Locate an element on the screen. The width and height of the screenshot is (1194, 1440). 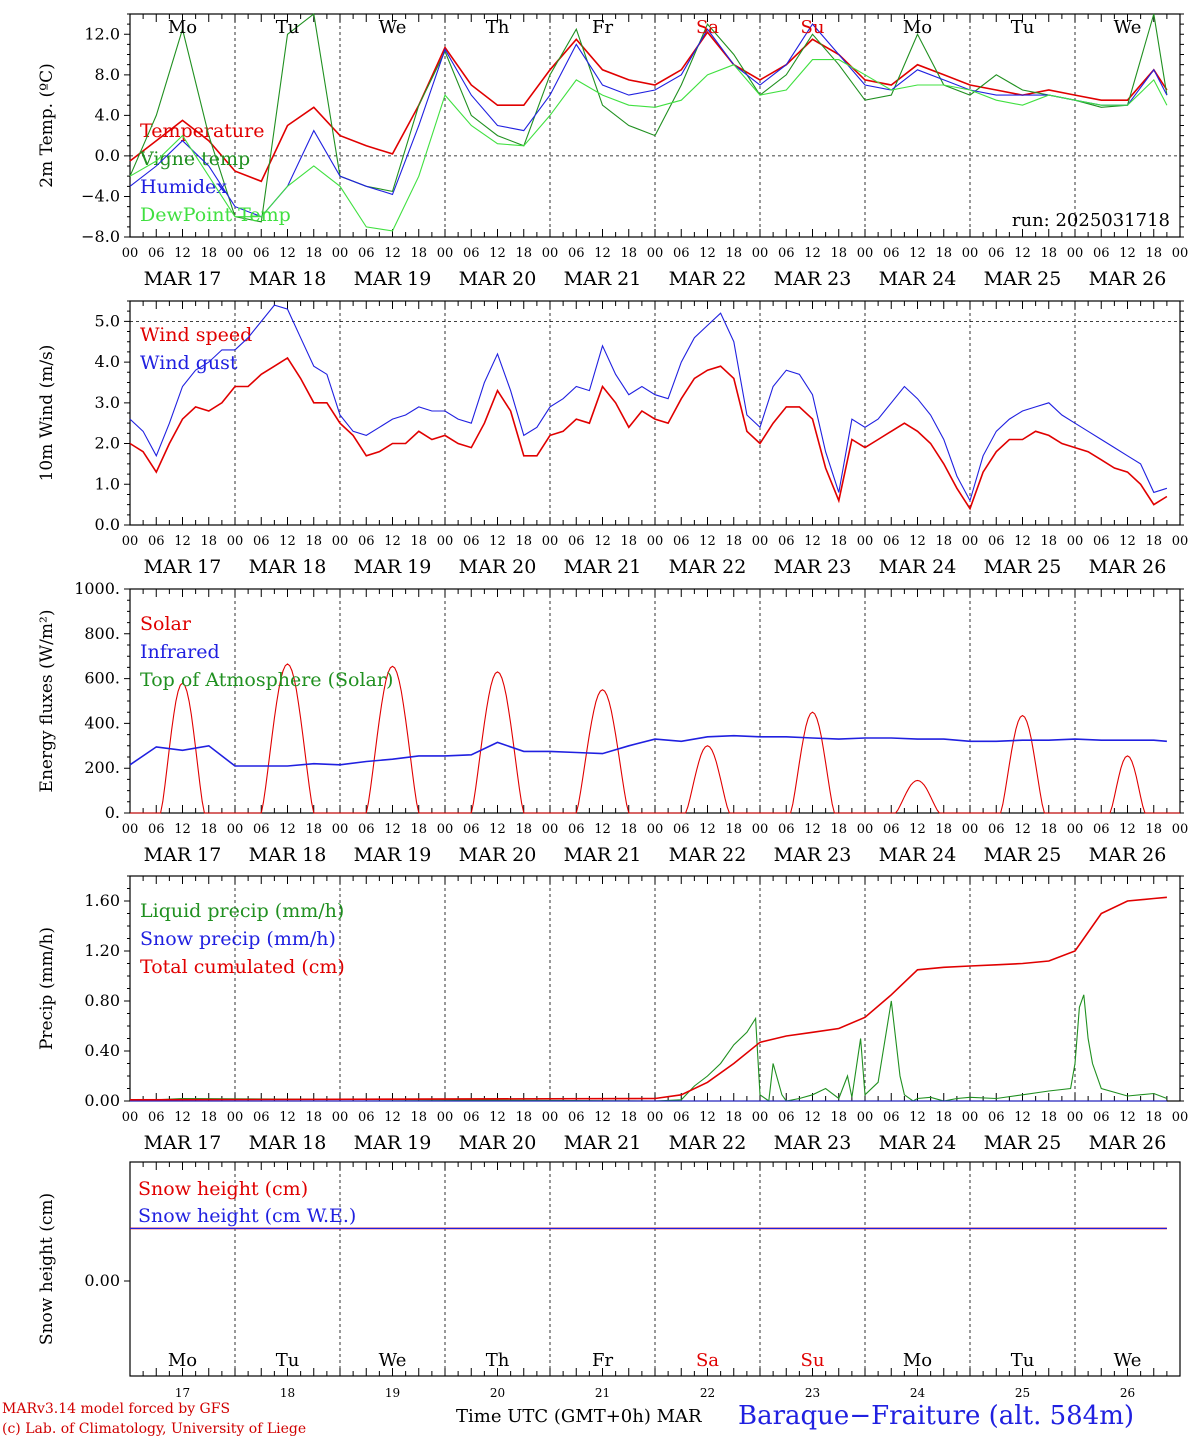
y-tick-label: 1.20 is located at coordinates (102, 950).